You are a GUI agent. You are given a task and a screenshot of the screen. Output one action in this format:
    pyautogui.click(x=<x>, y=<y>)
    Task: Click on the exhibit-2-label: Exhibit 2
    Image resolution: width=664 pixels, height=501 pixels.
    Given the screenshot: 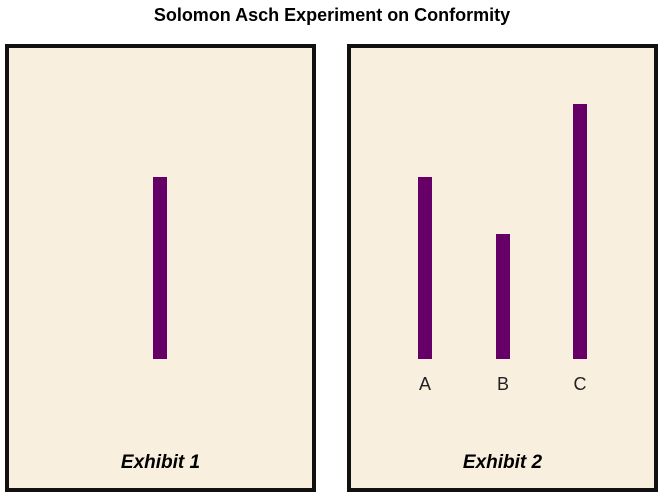 What is the action you would take?
    pyautogui.click(x=502, y=462)
    